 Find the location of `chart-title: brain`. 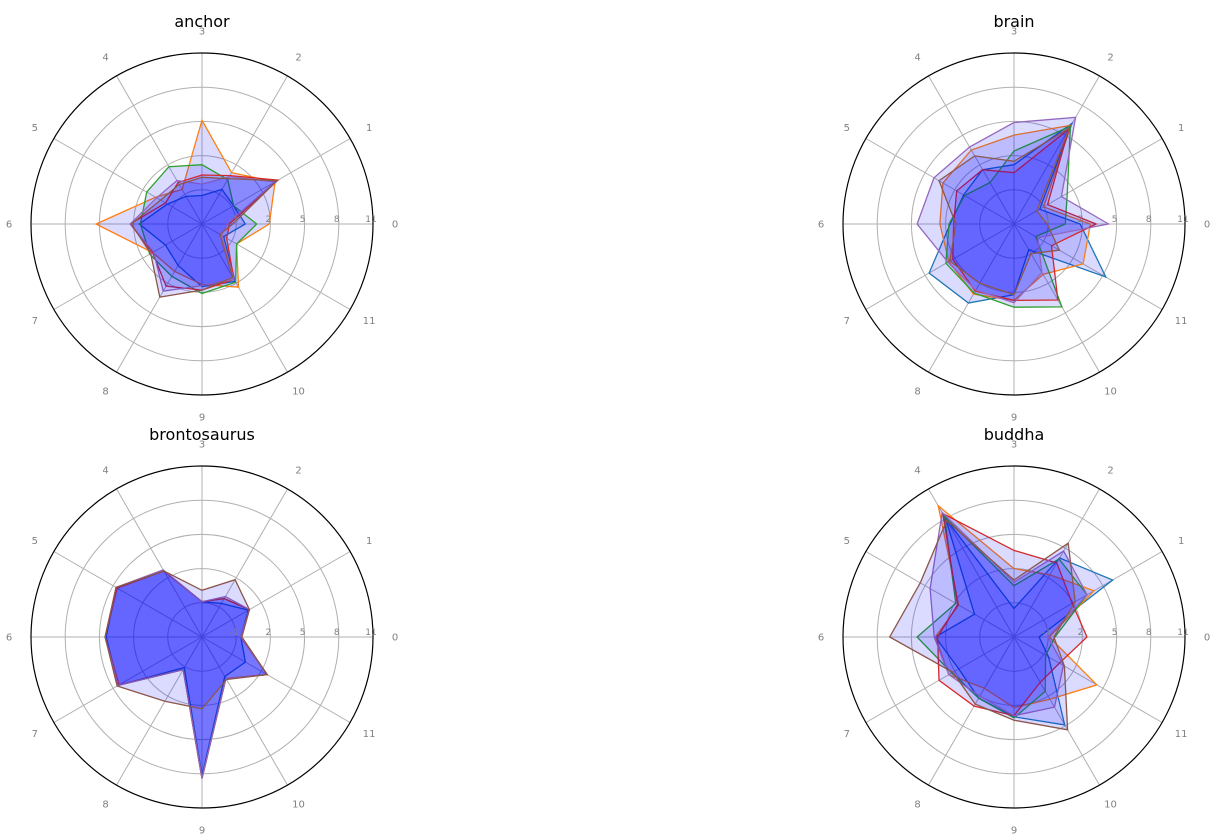

chart-title: brain is located at coordinates (1013, 21).